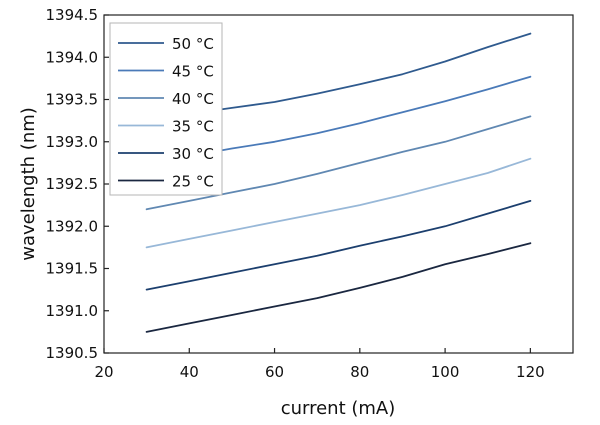 This screenshot has height=425, width=600. Describe the element at coordinates (445, 372) in the screenshot. I see `x-tick-label: 100` at that location.